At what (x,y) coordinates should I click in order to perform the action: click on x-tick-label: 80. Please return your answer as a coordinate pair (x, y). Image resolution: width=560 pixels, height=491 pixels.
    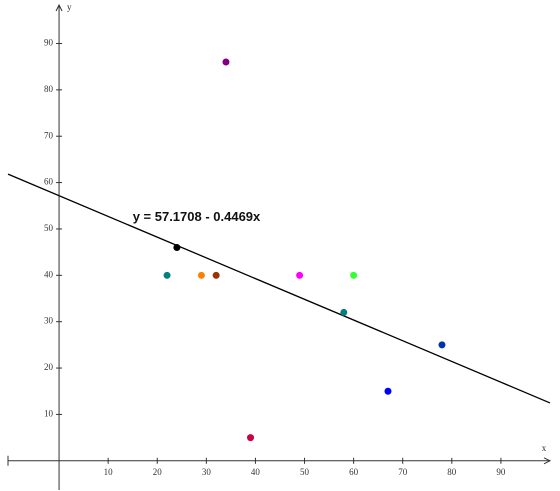
    Looking at the image, I should click on (452, 472).